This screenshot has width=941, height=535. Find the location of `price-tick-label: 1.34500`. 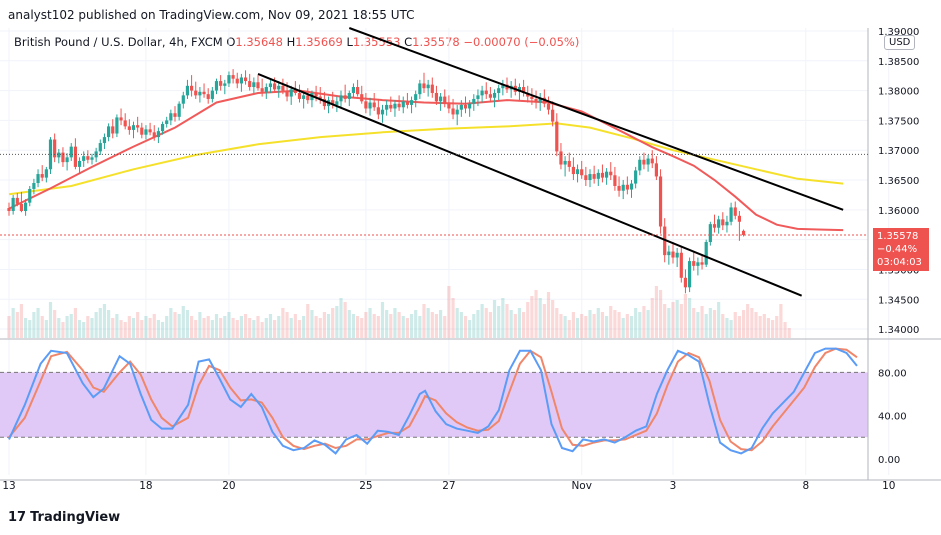

price-tick-label: 1.34500 is located at coordinates (898, 300).